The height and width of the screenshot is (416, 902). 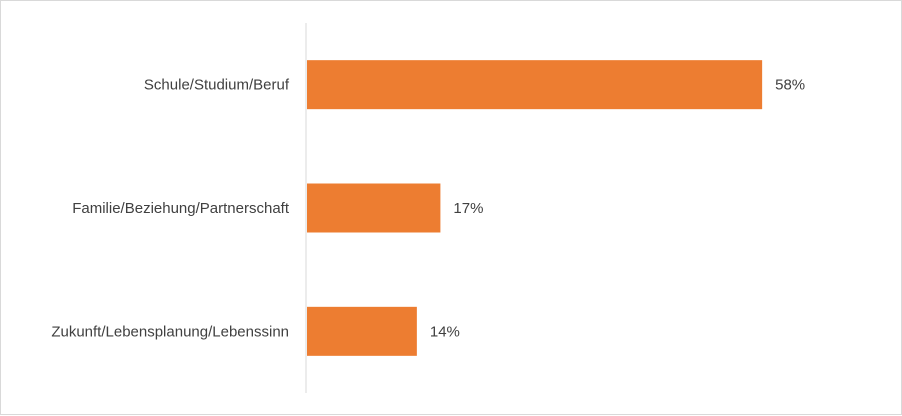 What do you see at coordinates (170, 331) in the screenshot?
I see `category-label-3: Zukunft/Lebensplanung/Lebenssinn` at bounding box center [170, 331].